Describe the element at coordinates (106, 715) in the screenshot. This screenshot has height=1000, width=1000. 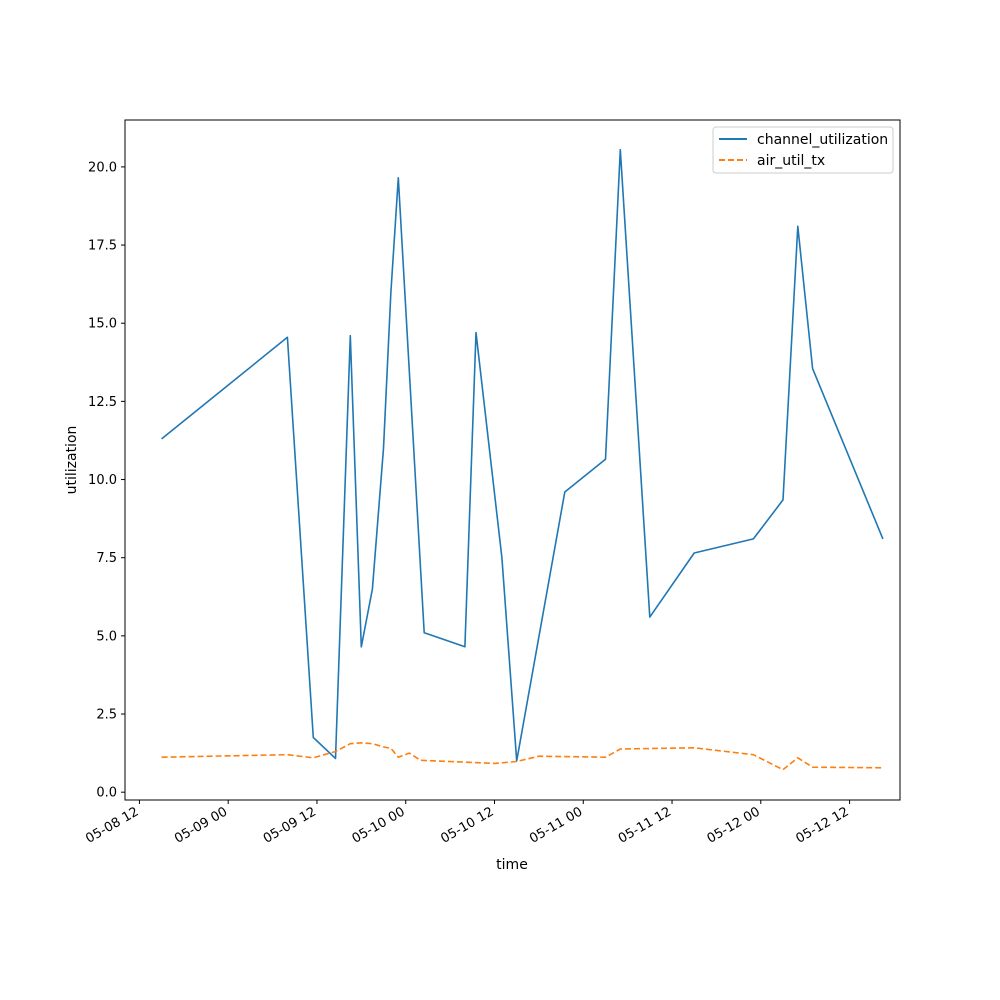
I see `y-tick-label: 2.5` at that location.